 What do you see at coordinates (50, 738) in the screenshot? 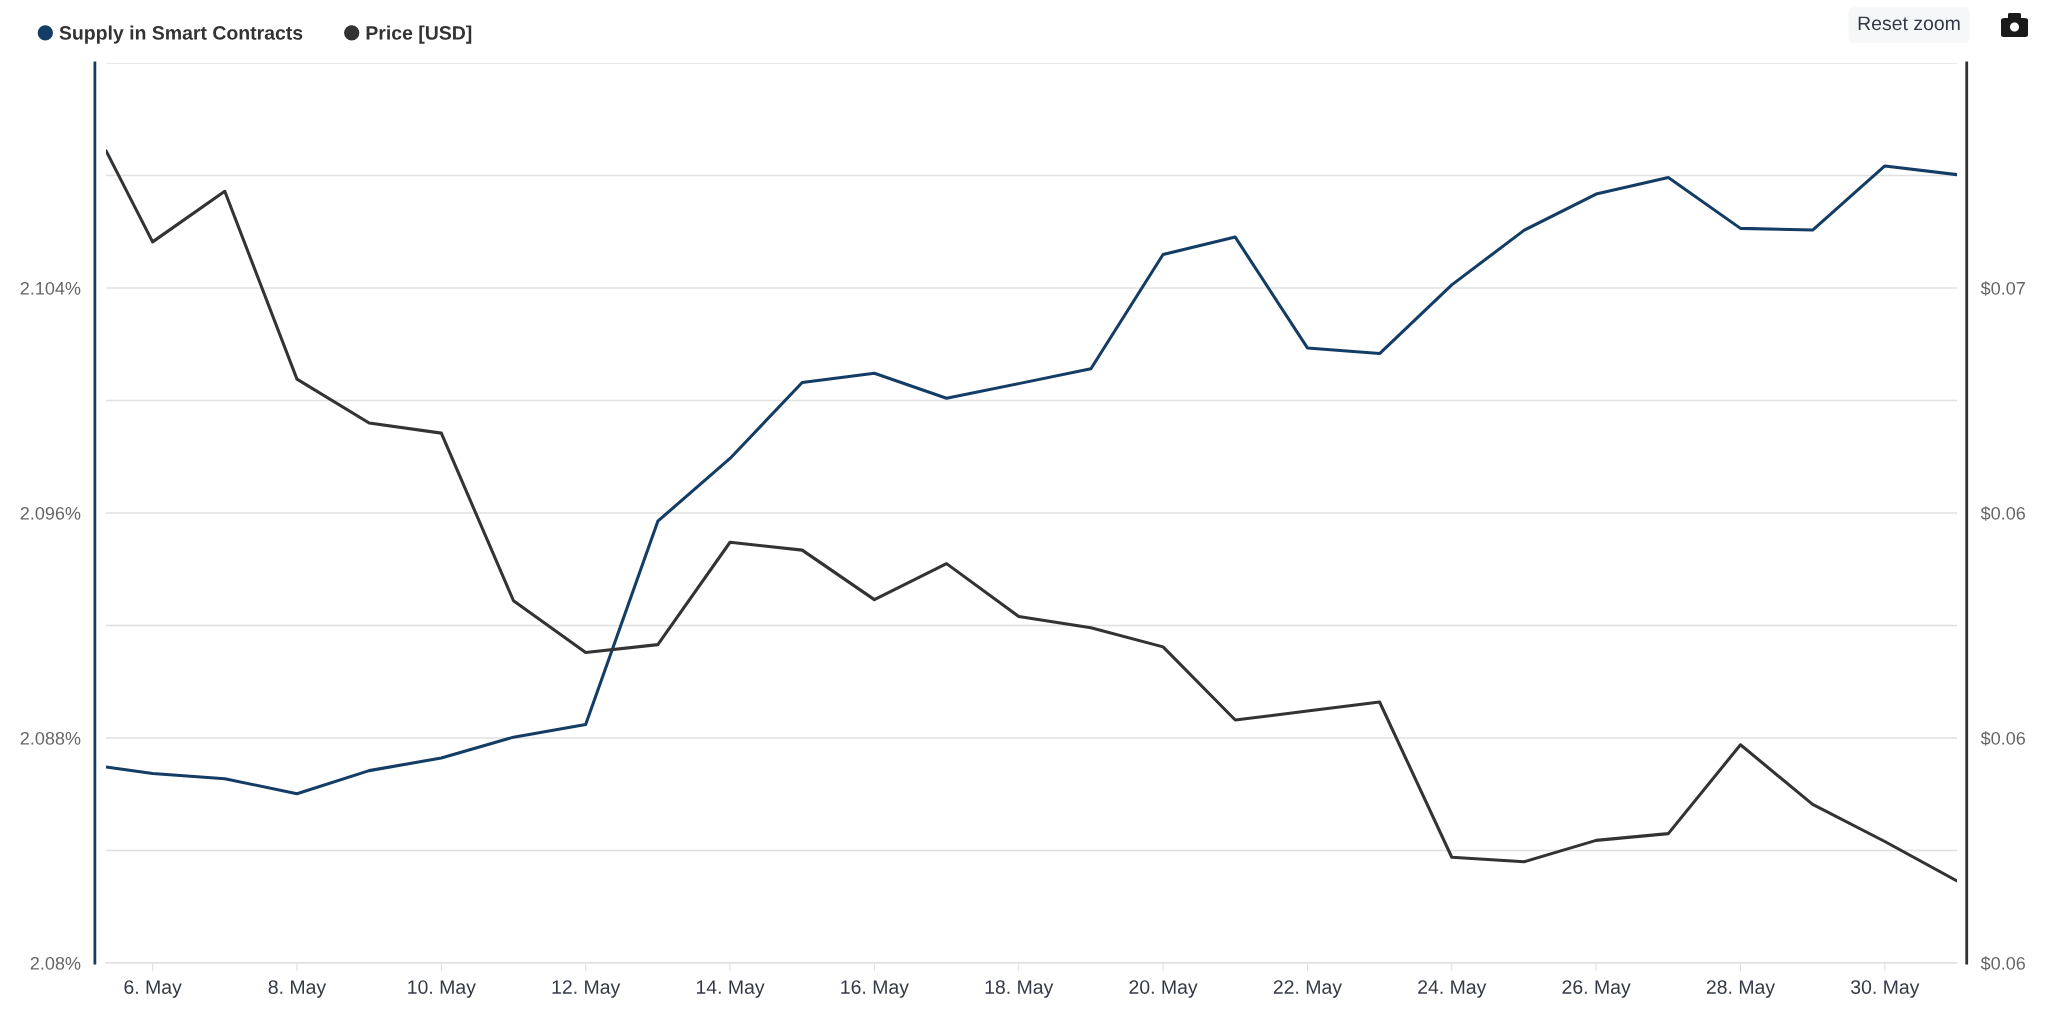
I see `y-tick-label: 2.088%` at bounding box center [50, 738].